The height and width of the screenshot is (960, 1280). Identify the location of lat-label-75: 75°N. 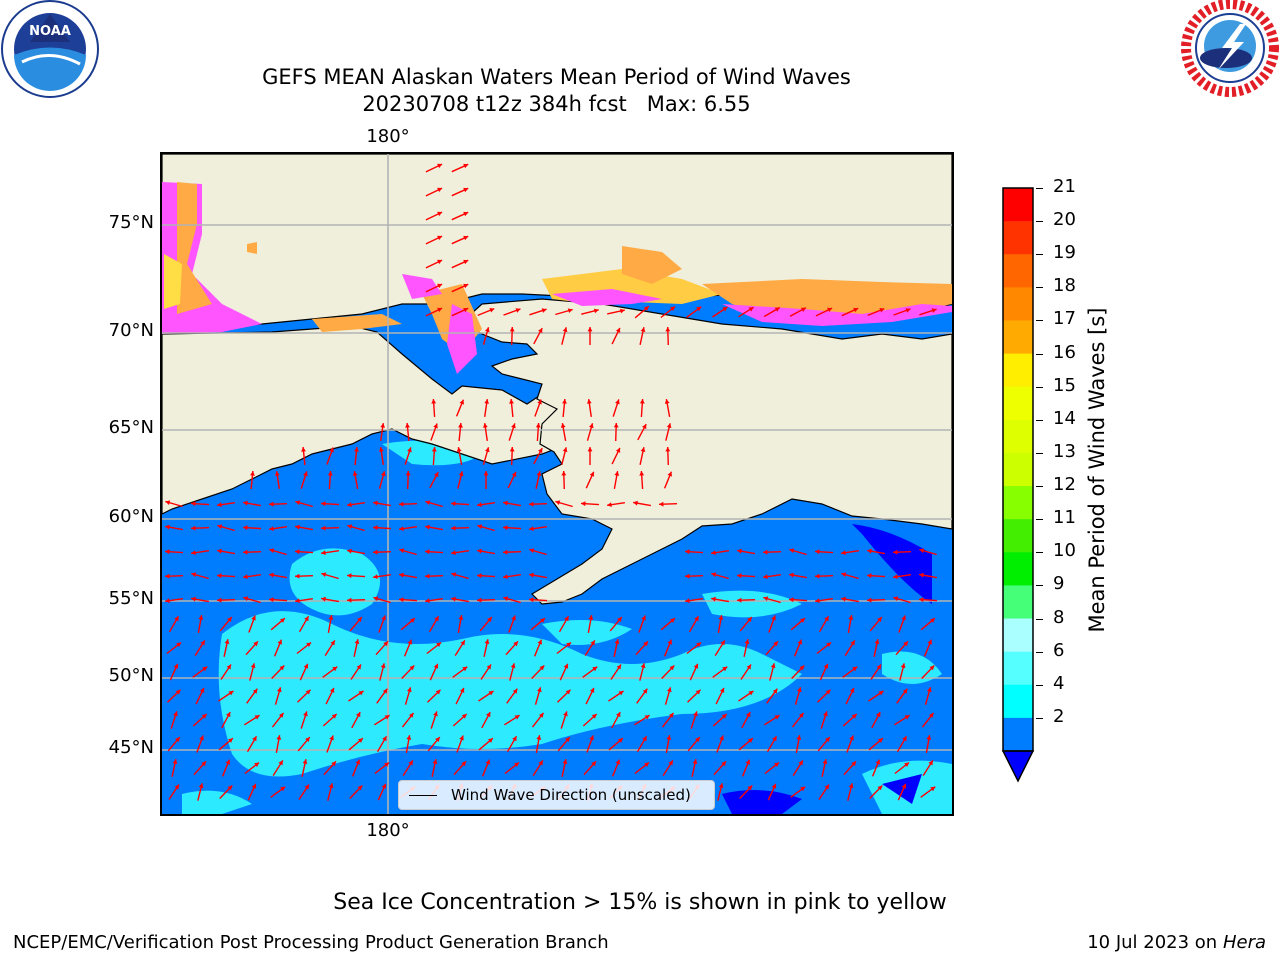
(131, 222).